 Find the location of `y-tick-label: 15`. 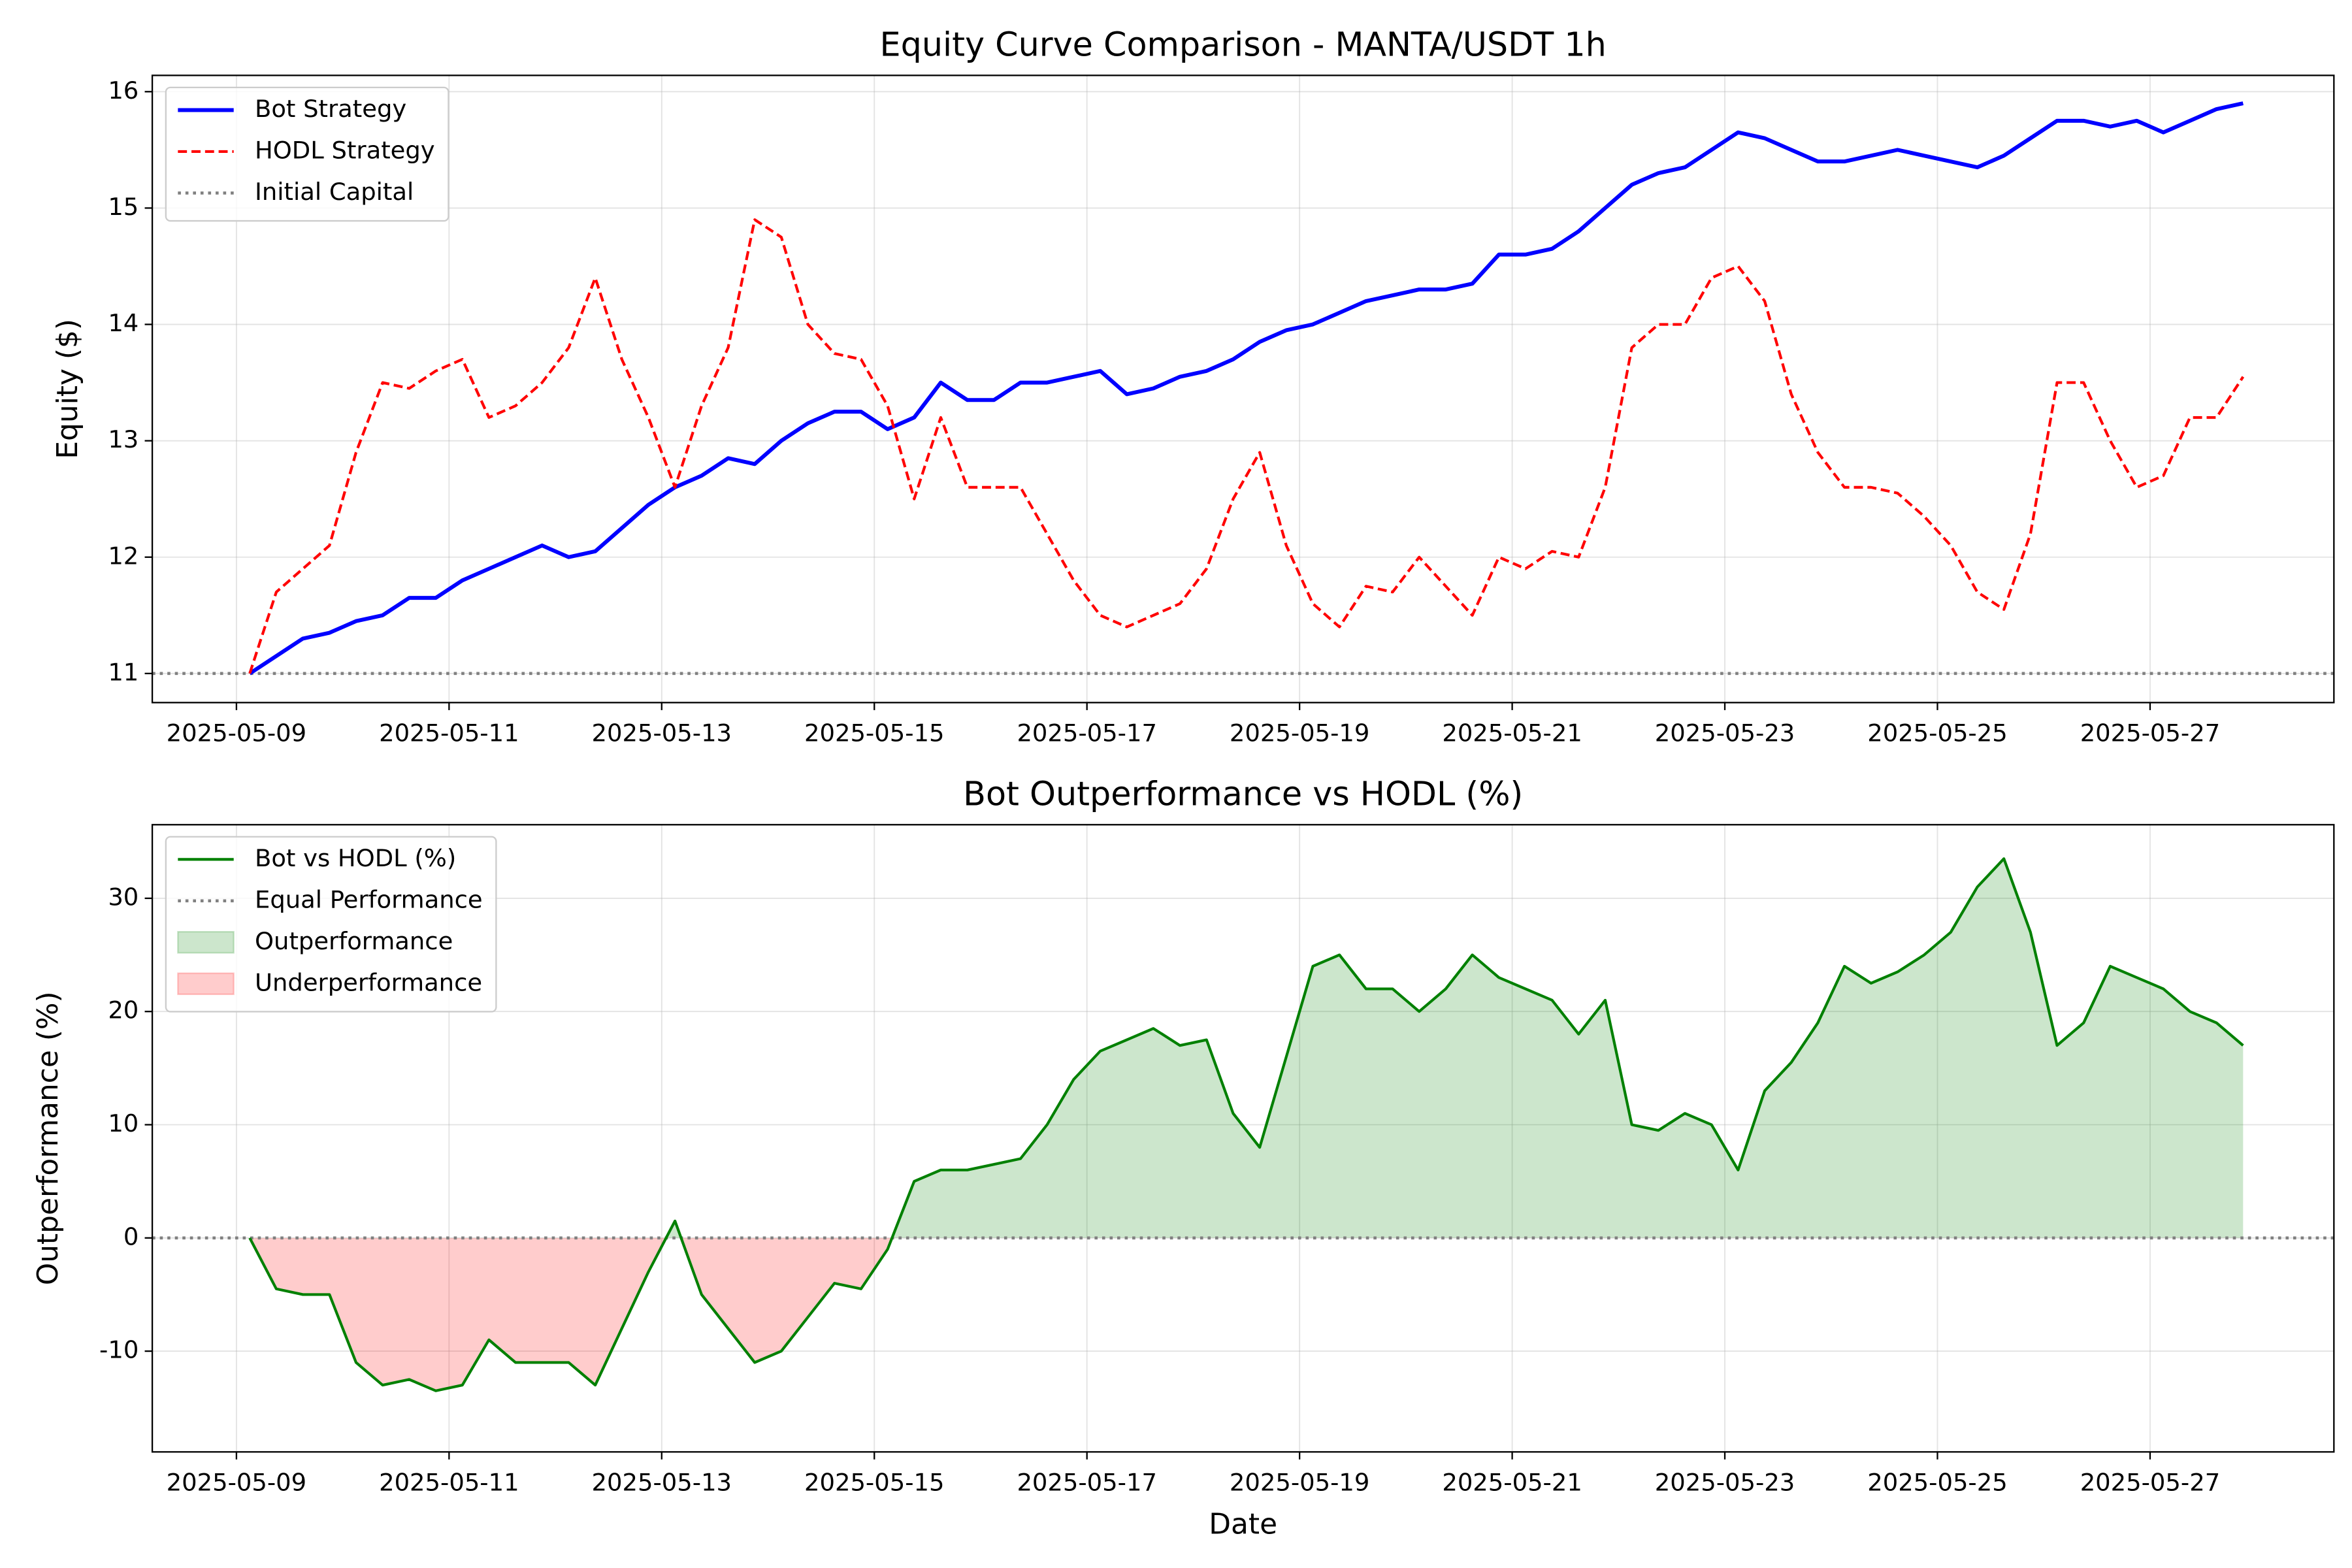

y-tick-label: 15 is located at coordinates (123, 207).